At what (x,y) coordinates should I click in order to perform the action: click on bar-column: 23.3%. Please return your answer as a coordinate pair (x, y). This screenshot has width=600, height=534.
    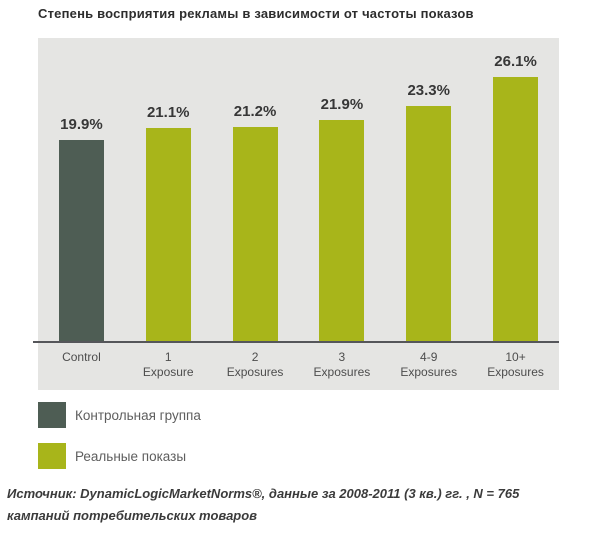
    Looking at the image, I should click on (428, 189).